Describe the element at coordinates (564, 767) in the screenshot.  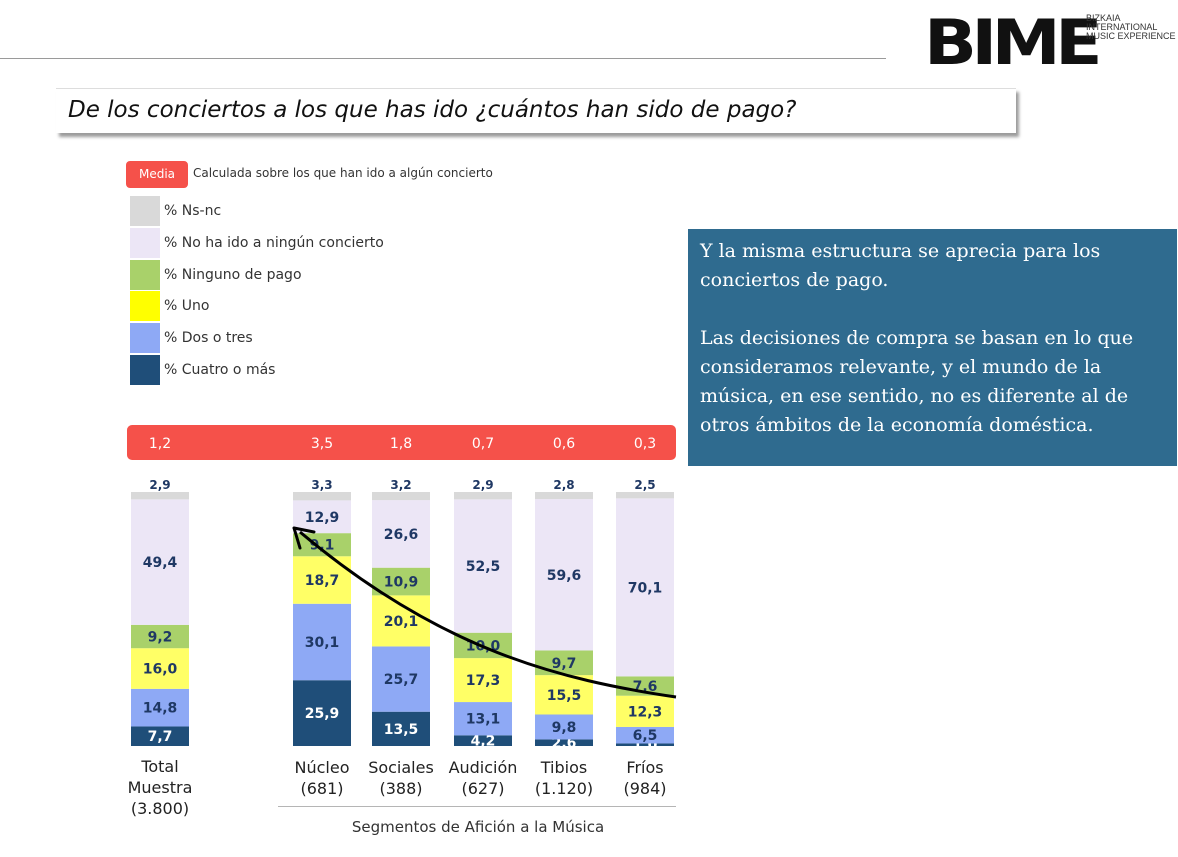
I see `x-tick-line: Tibios` at that location.